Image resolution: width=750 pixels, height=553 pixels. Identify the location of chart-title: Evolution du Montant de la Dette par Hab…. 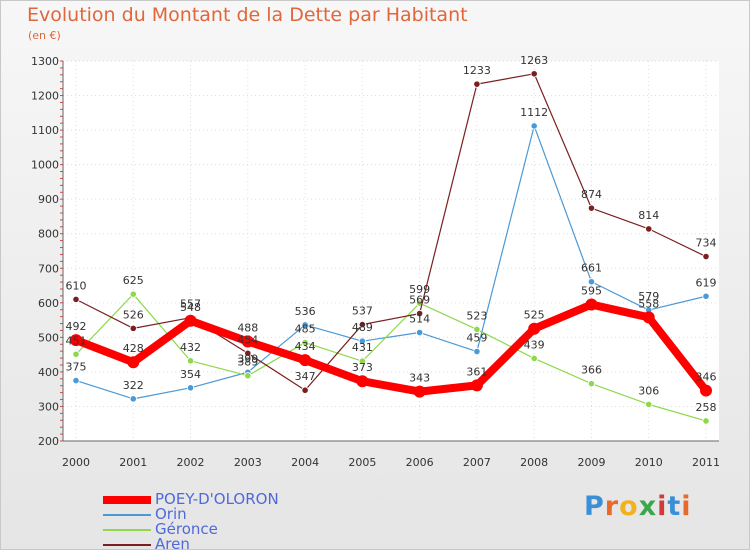
(247, 15).